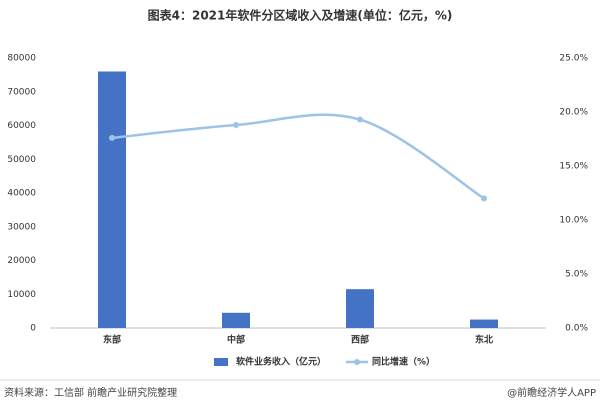 The height and width of the screenshot is (409, 600). What do you see at coordinates (21, 261) in the screenshot?
I see `y-tick-label: 20000` at bounding box center [21, 261].